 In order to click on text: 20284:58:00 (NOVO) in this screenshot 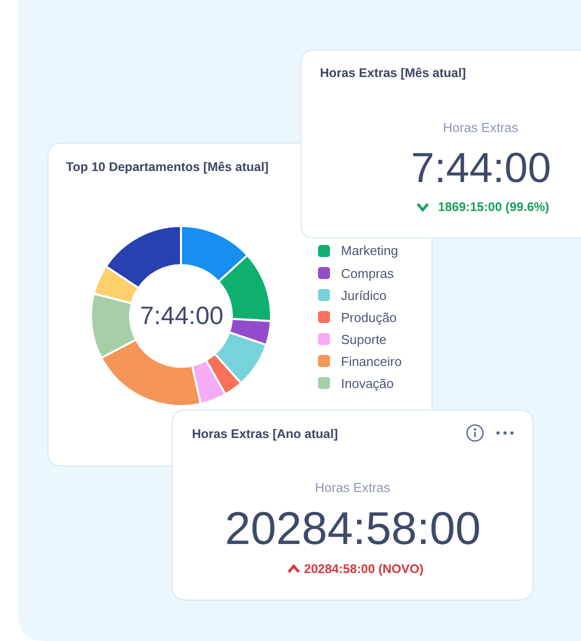, I will do `click(364, 569)`.